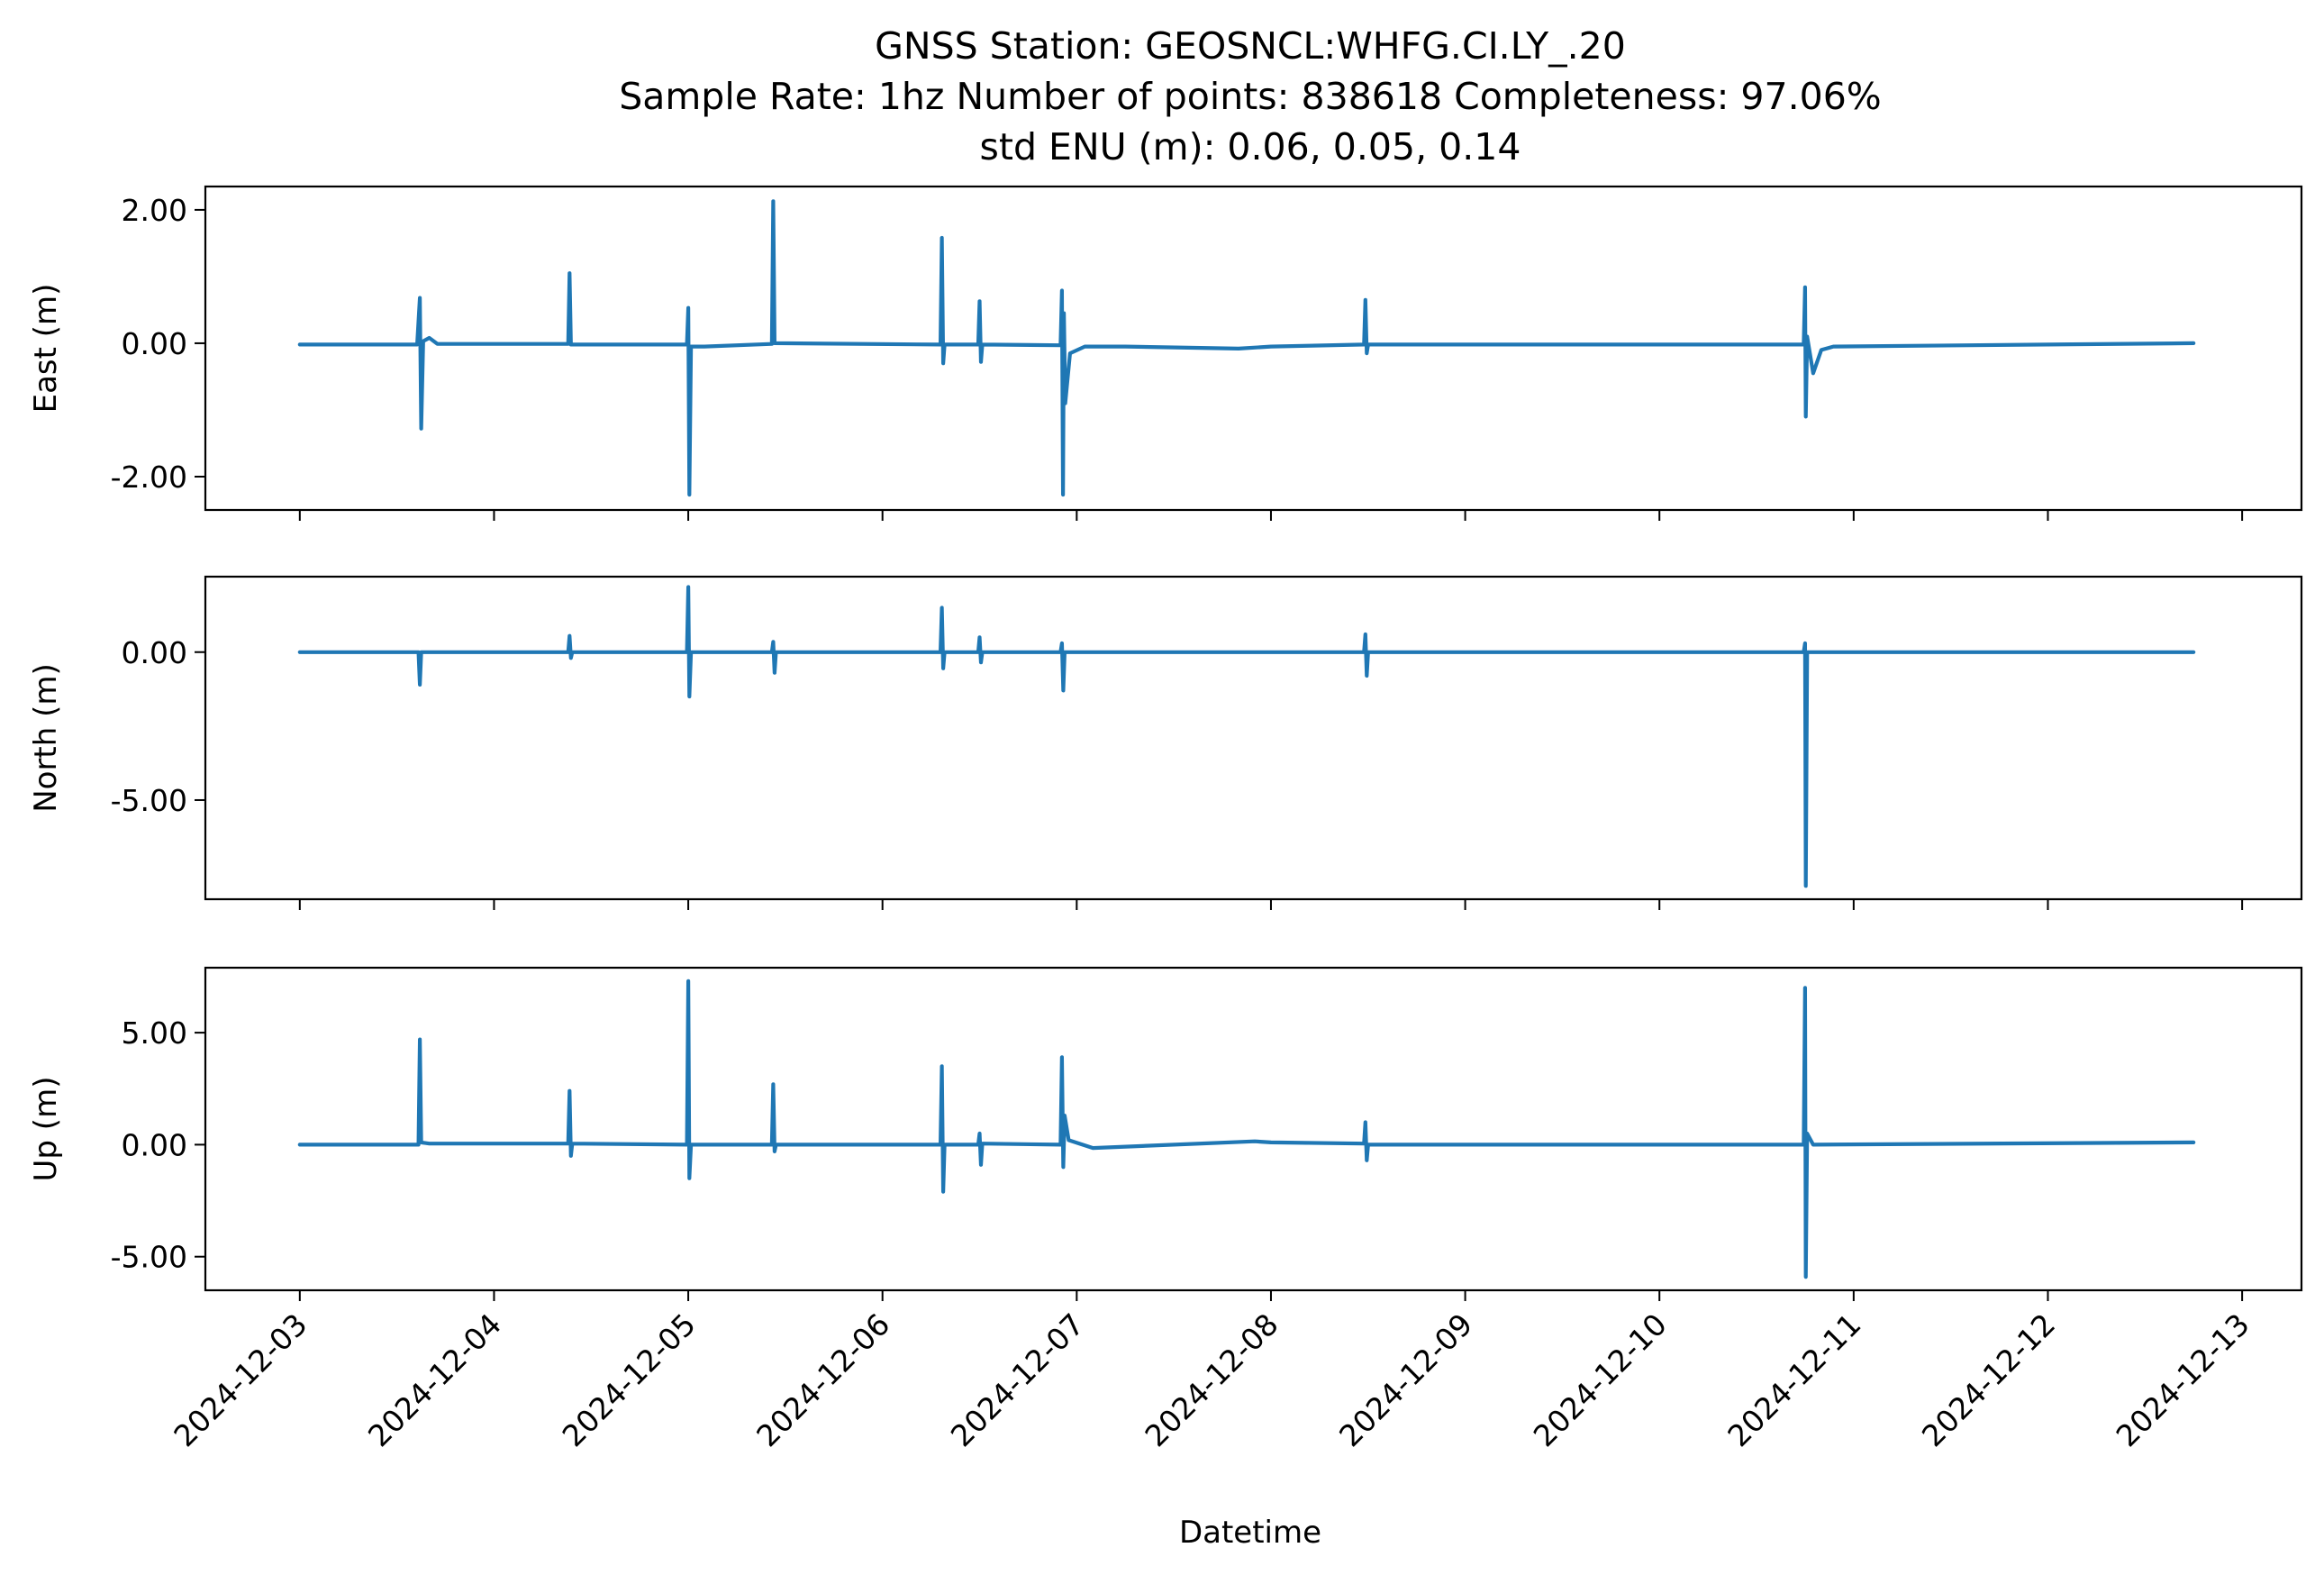 This screenshot has height=1575, width=2324. Describe the element at coordinates (155, 1033) in the screenshot. I see `y-tick-label-up: 5.00` at that location.